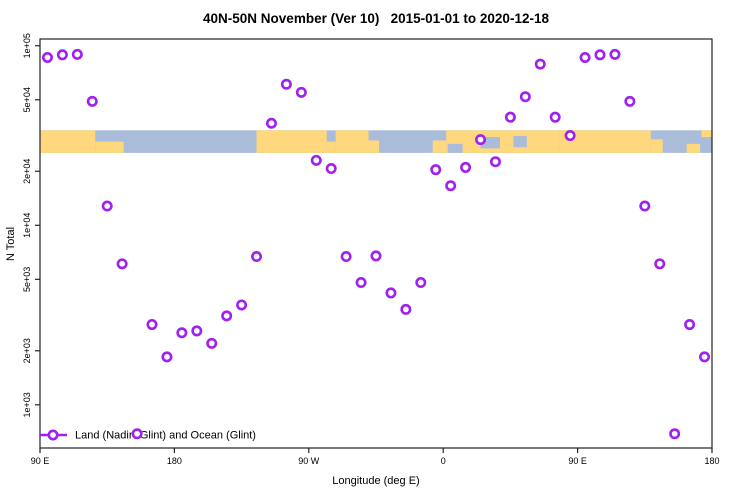  Describe the element at coordinates (27, 279) in the screenshot. I see `y-tick-label: 5e+03` at that location.